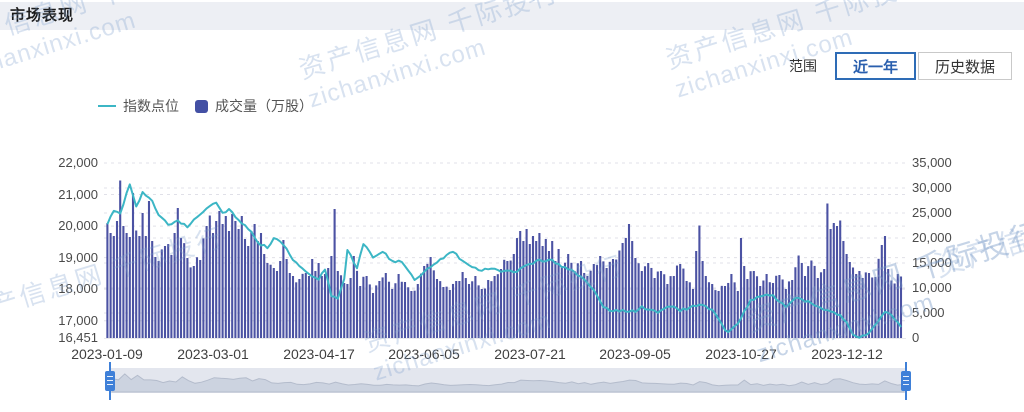  What do you see at coordinates (741, 354) in the screenshot?
I see `x-axis-label: 2023-10-27` at bounding box center [741, 354].